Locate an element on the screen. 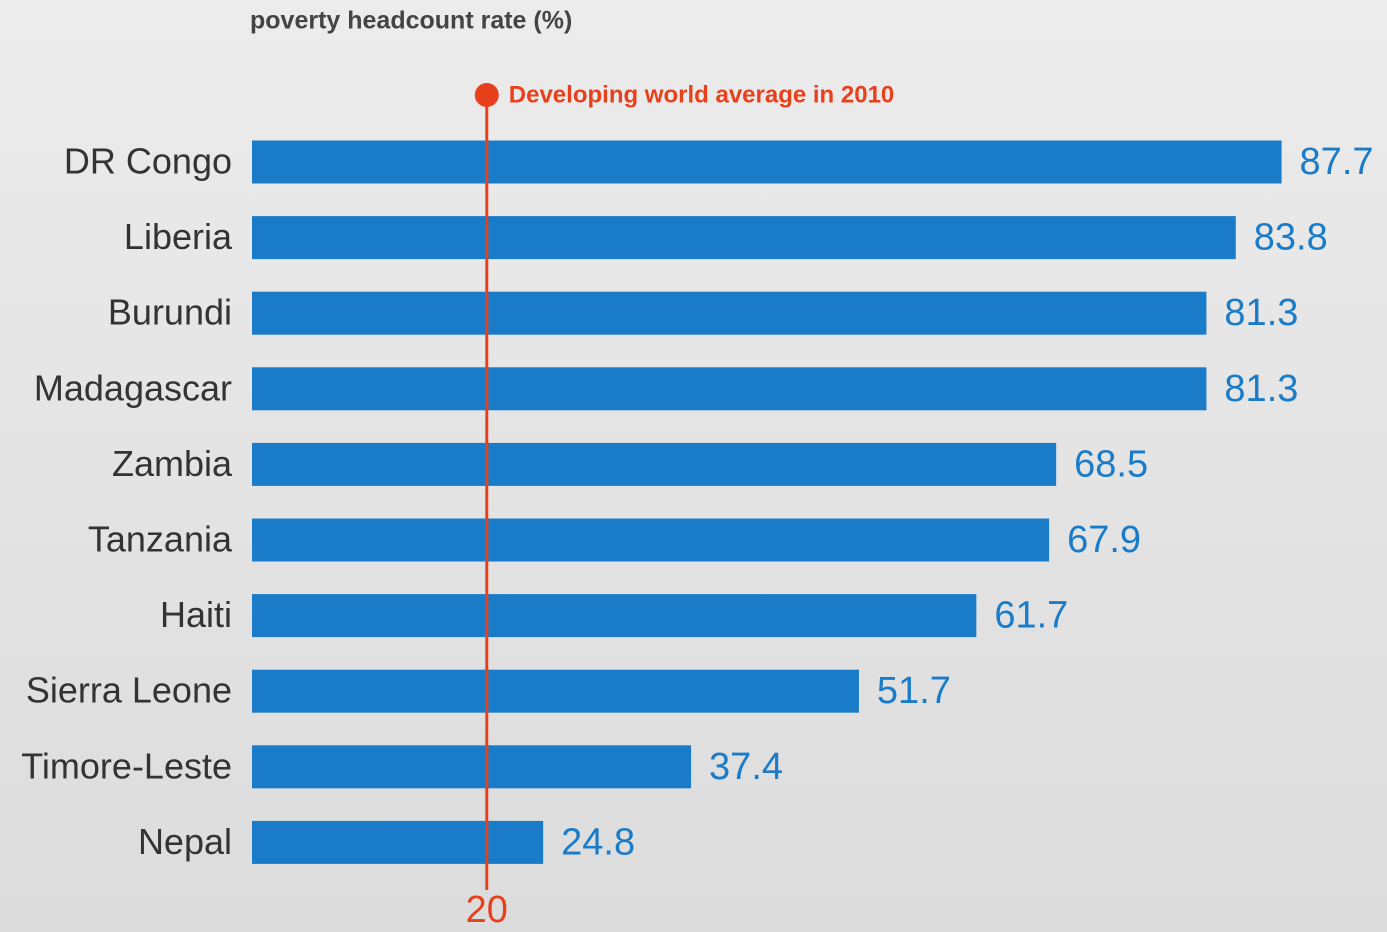 Image resolution: width=1387 pixels, height=932 pixels. category-label: Sierra Leone is located at coordinates (129, 690).